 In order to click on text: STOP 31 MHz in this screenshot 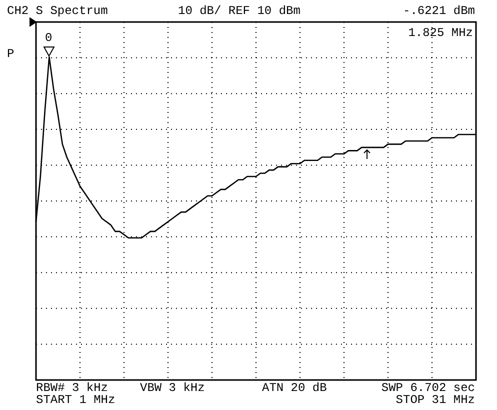, I will do `click(436, 400)`.